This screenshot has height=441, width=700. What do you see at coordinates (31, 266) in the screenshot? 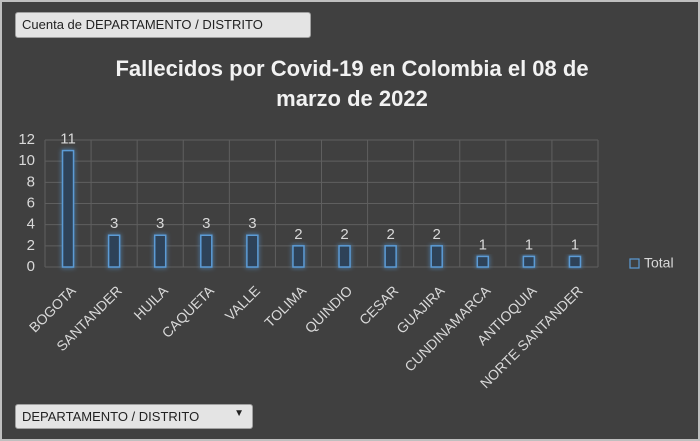
I see `y-tick-label: 0` at bounding box center [31, 266].